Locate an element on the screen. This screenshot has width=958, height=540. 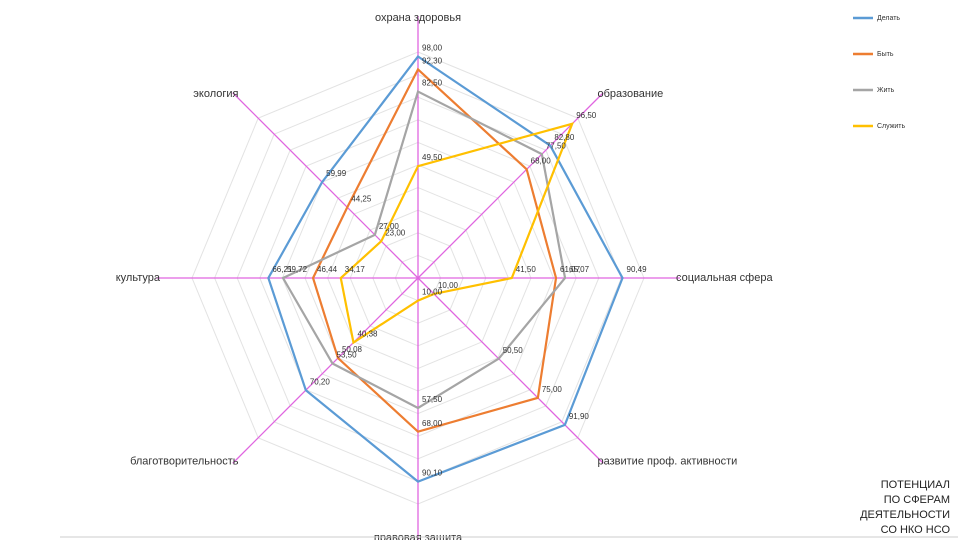
data-label: 40,38 is located at coordinates (367, 334).